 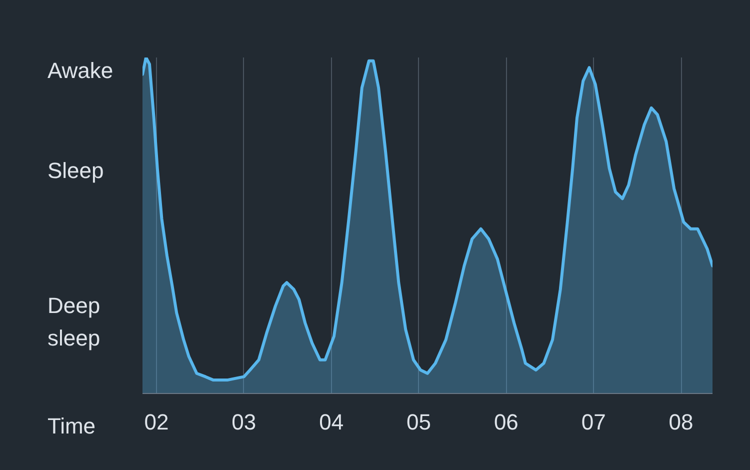 What do you see at coordinates (81, 70) in the screenshot?
I see `text: Awake` at bounding box center [81, 70].